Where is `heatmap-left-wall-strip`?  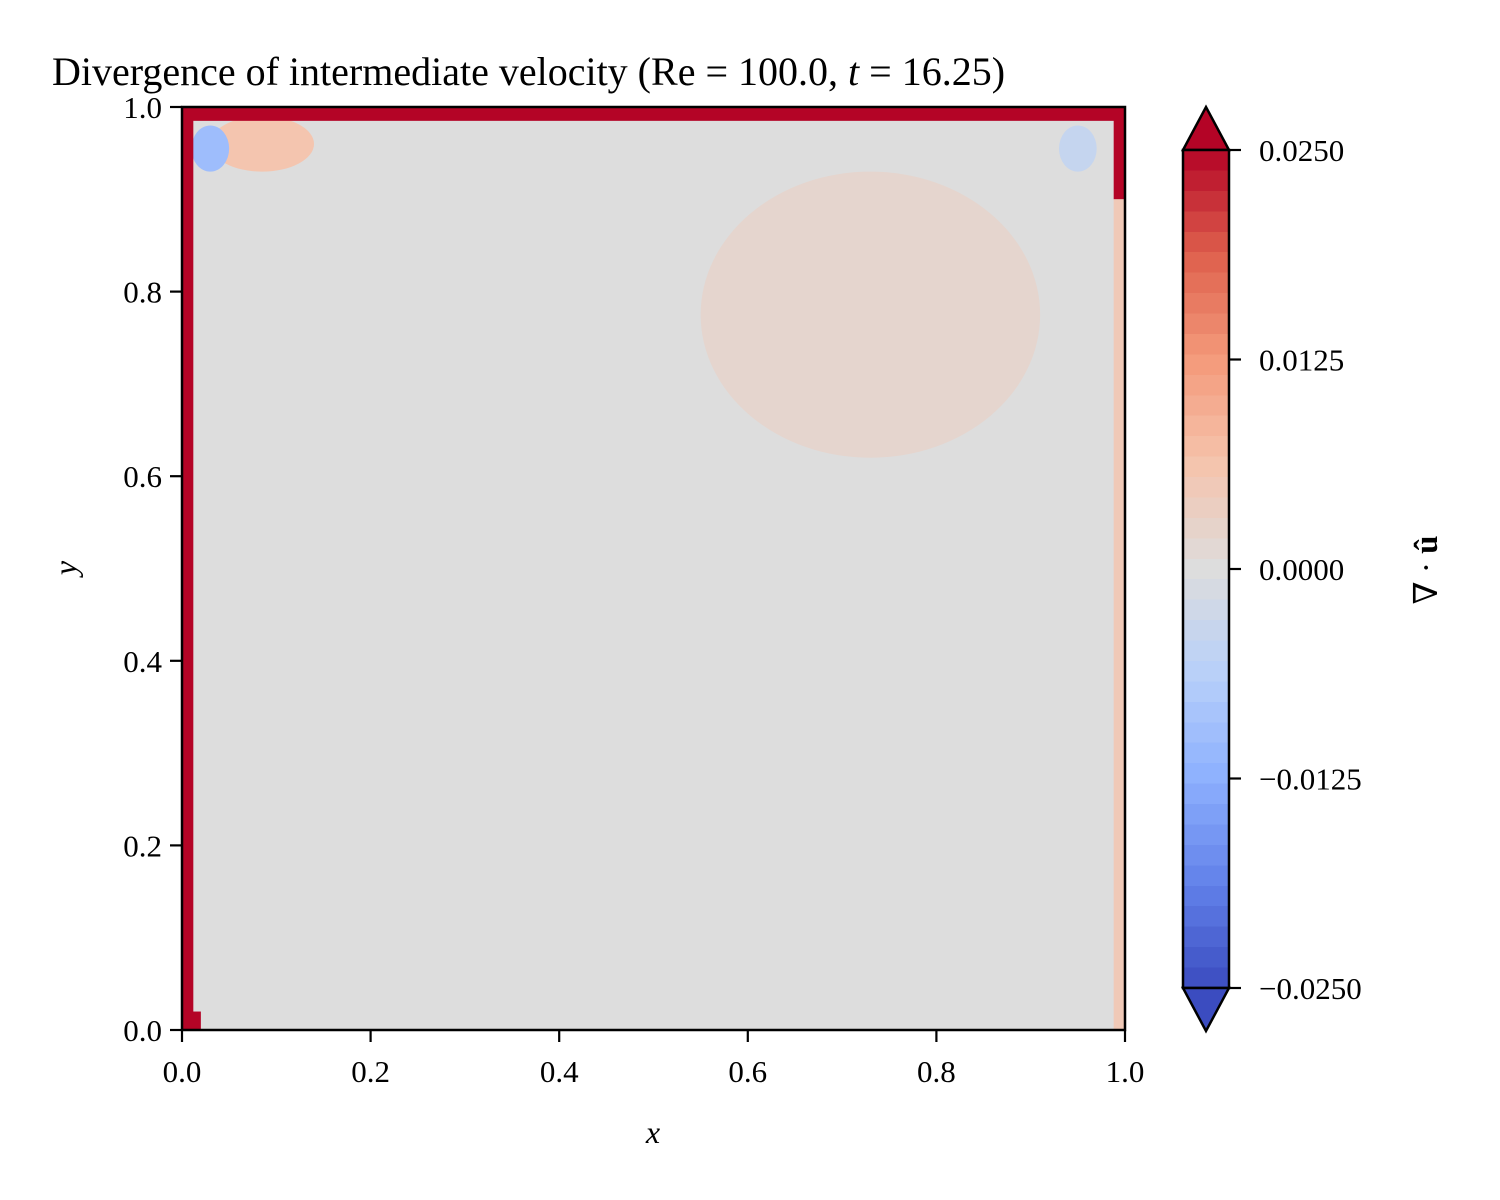
heatmap-left-wall-strip is located at coordinates (188, 568).